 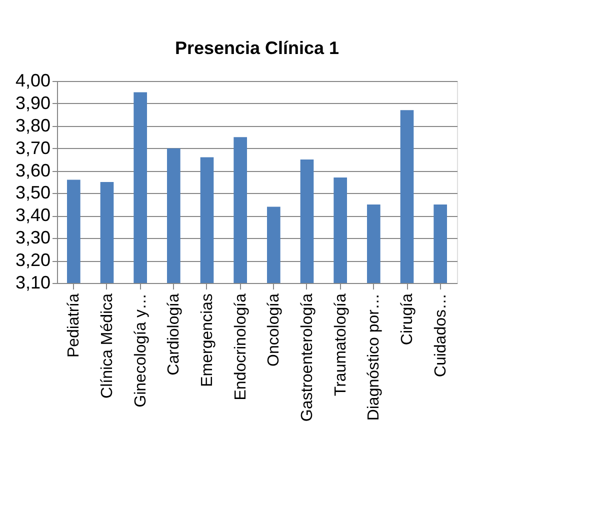 I want to click on y-tick-label: 3,80, so click(x=32, y=125).